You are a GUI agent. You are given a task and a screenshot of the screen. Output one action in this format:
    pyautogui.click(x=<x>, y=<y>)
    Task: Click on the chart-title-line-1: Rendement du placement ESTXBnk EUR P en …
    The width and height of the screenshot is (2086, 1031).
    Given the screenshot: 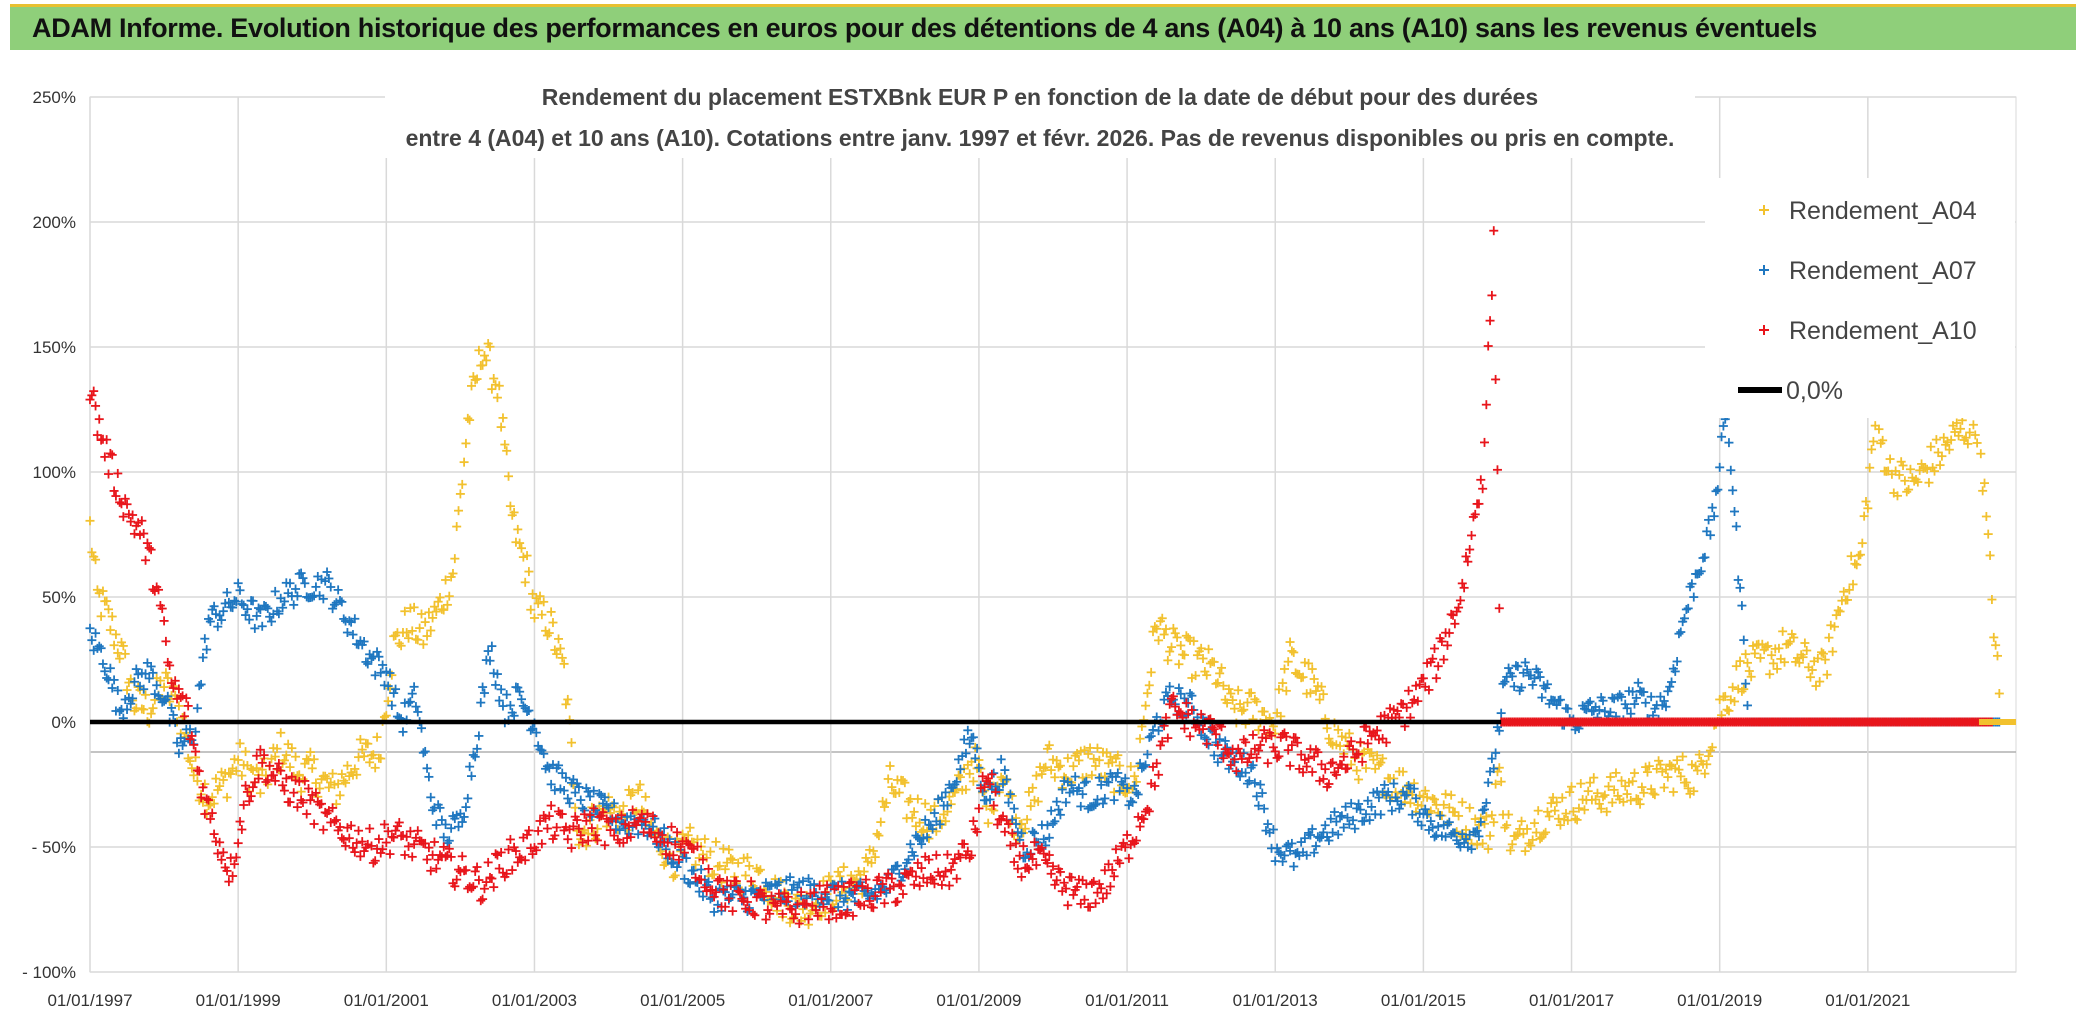 What is the action you would take?
    pyautogui.click(x=1040, y=97)
    